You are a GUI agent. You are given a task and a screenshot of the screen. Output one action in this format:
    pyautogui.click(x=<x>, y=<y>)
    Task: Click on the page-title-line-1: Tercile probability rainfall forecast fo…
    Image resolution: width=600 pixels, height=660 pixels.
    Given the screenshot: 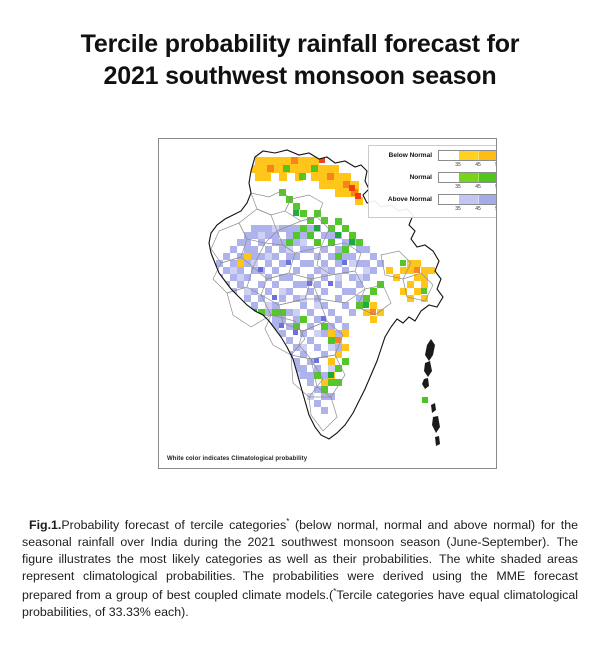 What is the action you would take?
    pyautogui.click(x=300, y=44)
    